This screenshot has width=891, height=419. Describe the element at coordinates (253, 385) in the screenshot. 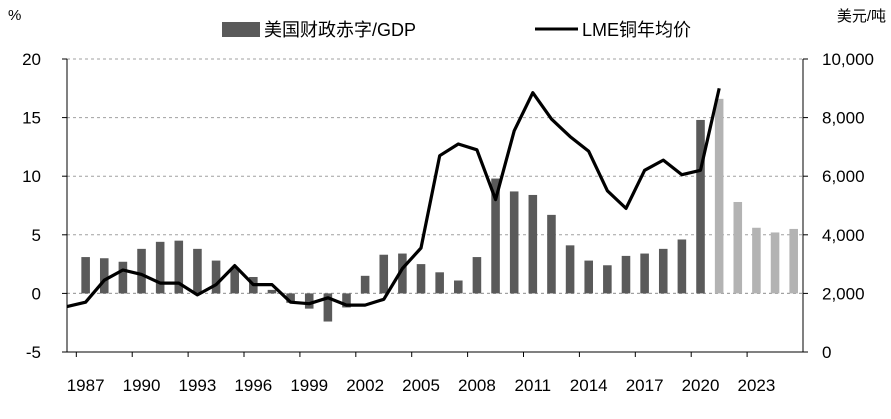

I see `x-tick-label: 1996` at that location.